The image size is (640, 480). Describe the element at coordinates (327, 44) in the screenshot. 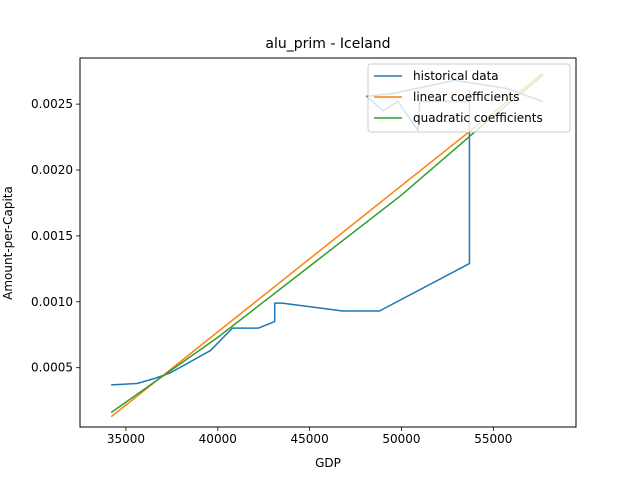

I see `chart-title: alu_prim - Iceland` at that location.